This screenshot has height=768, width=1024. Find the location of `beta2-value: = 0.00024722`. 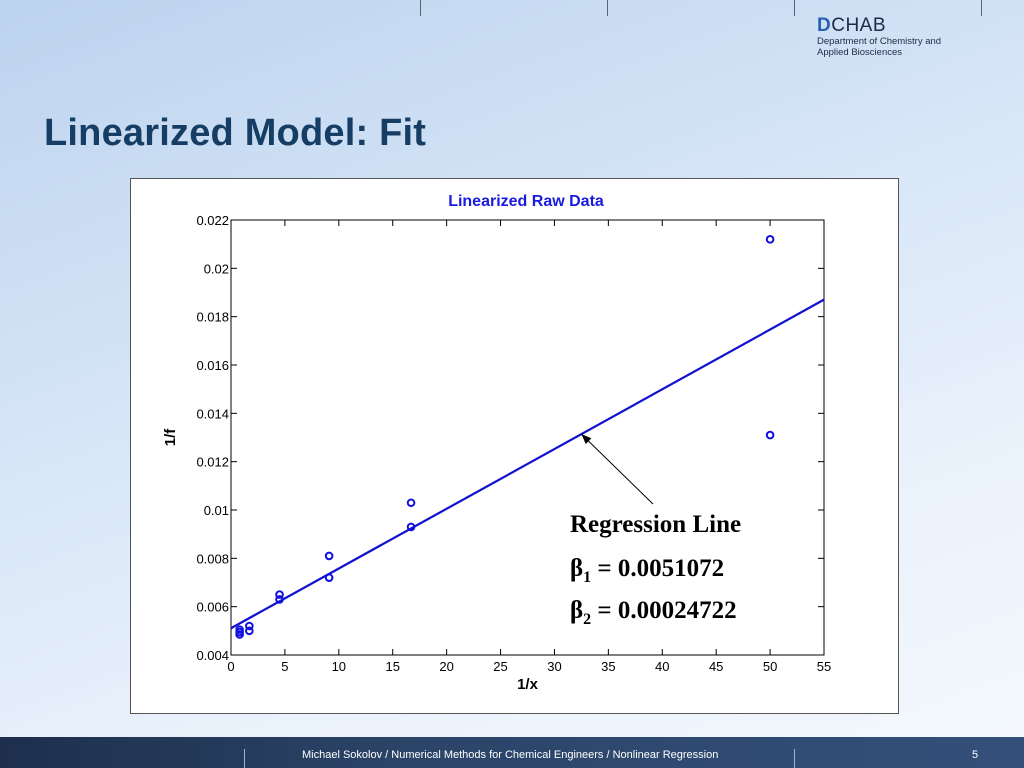

beta2-value: = 0.00024722 is located at coordinates (664, 610).